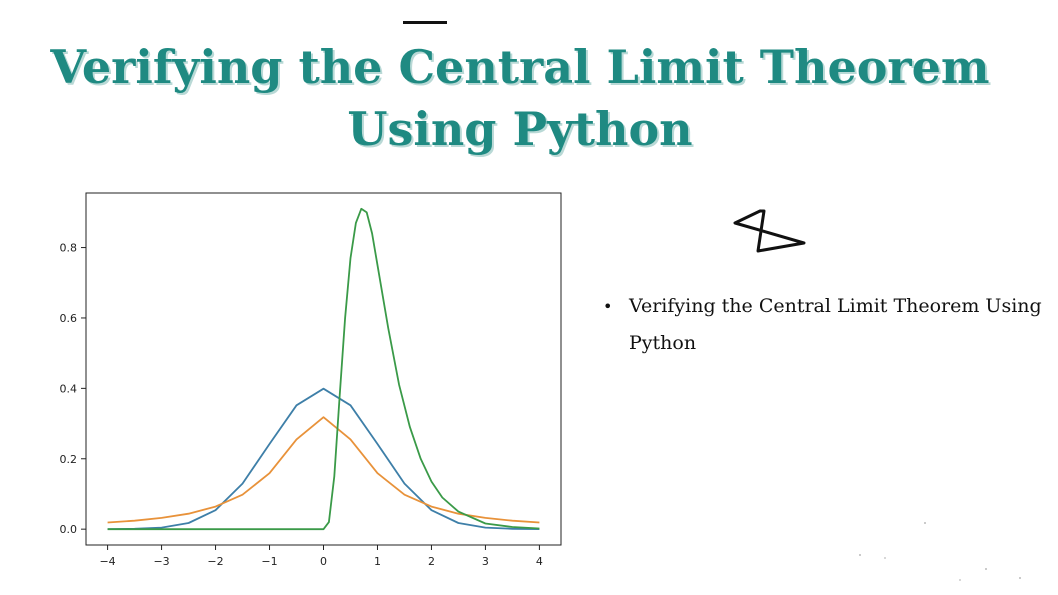 The image size is (1058, 595). I want to click on x-tick-label: −2, so click(215, 561).